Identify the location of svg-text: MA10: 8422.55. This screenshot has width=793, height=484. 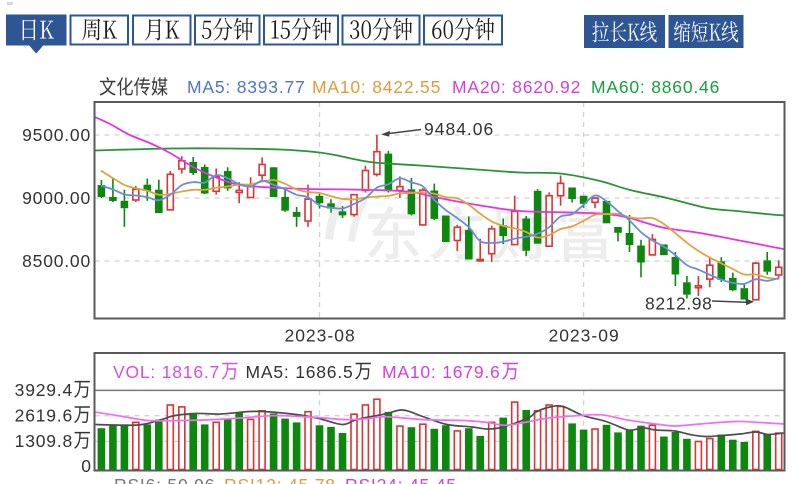
(376, 87).